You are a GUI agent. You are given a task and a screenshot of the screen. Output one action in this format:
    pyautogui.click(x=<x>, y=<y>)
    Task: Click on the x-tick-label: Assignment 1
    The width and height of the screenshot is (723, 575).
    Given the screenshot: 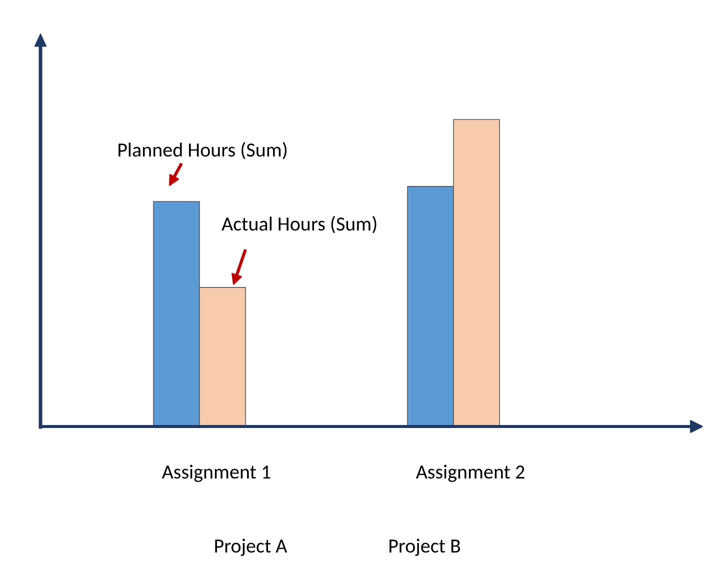 What is the action you would take?
    pyautogui.click(x=217, y=472)
    